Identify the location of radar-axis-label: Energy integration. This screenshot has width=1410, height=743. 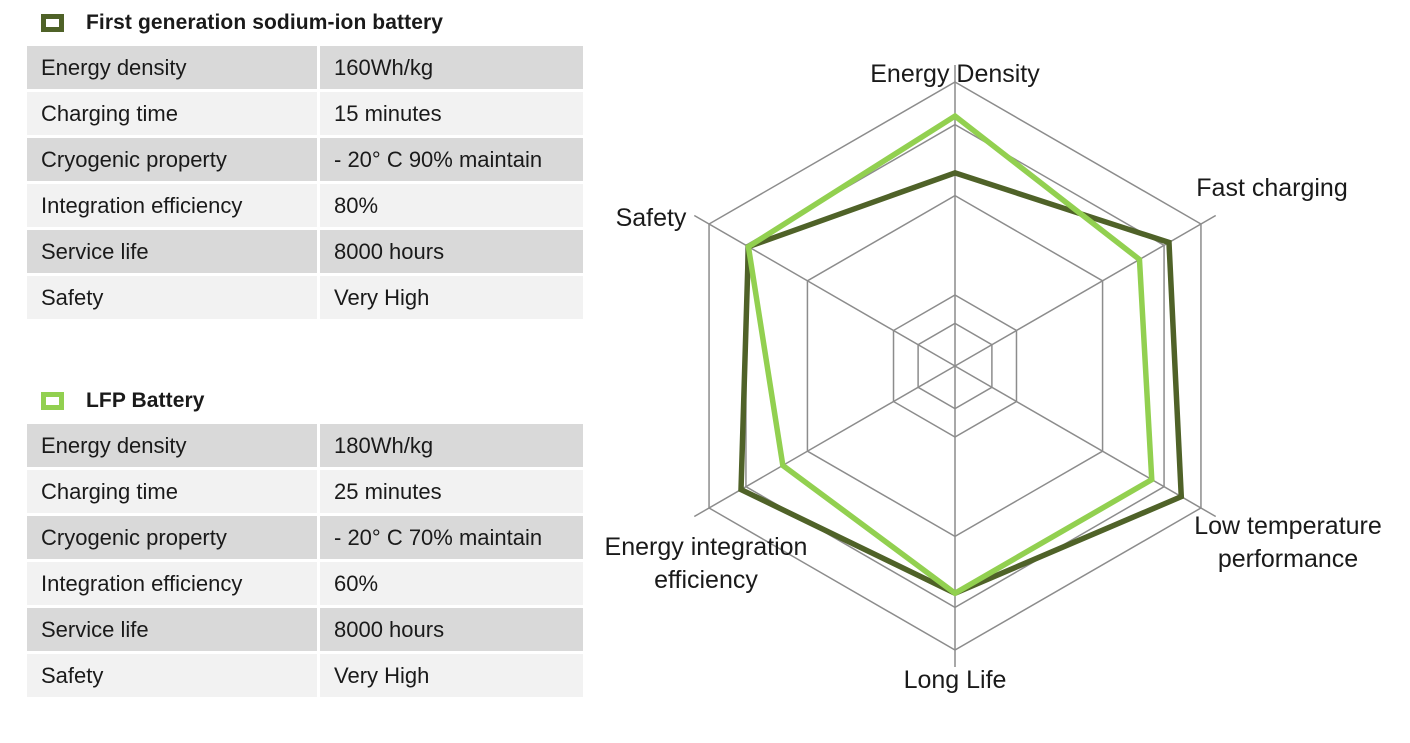
(706, 547).